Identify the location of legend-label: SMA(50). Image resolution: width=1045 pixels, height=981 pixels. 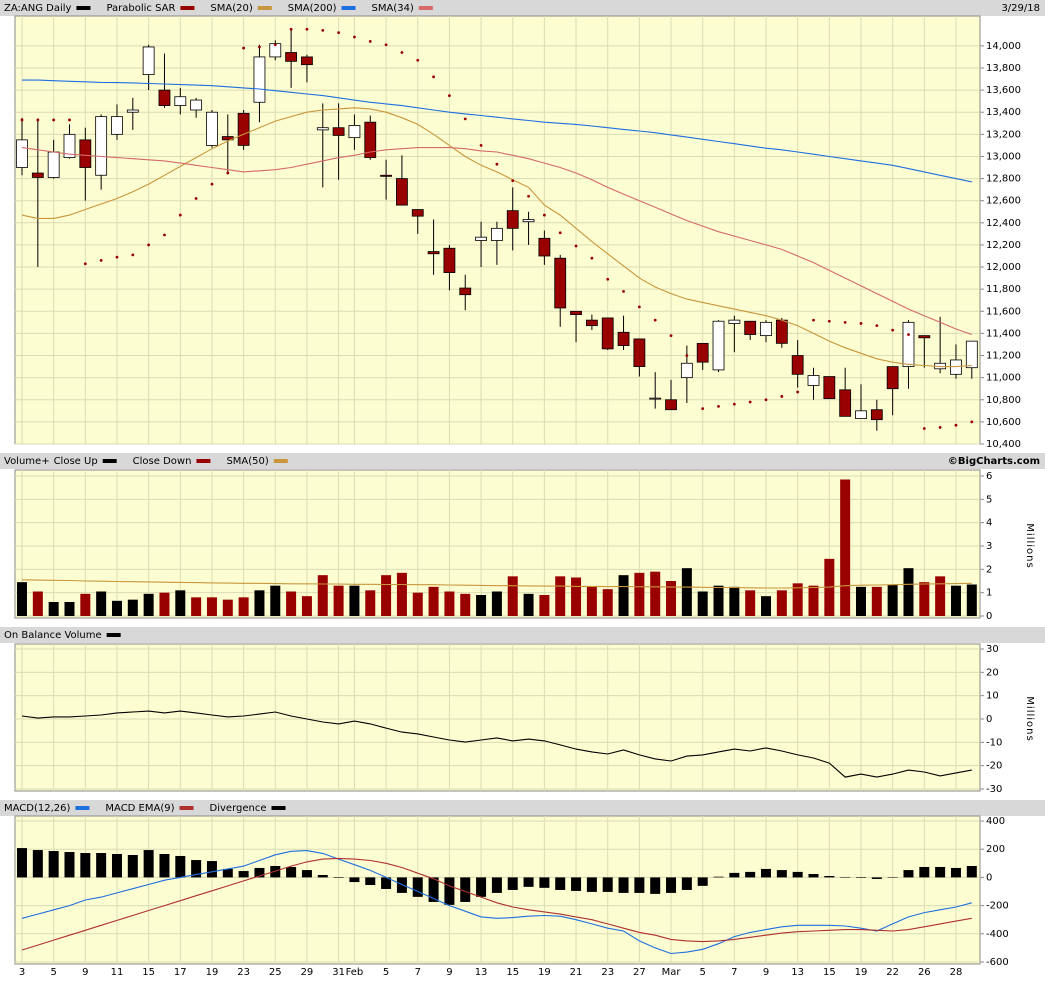
(247, 461).